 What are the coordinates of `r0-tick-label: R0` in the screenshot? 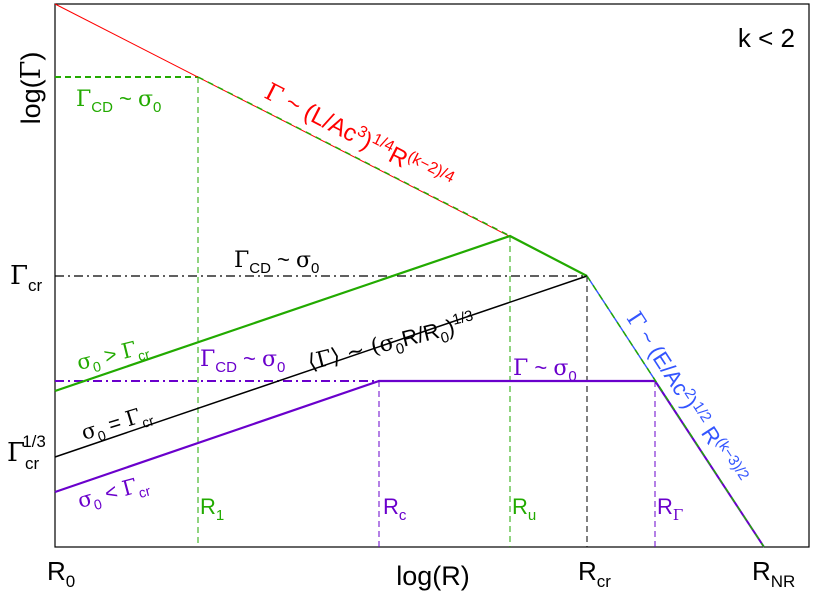 It's located at (61, 573).